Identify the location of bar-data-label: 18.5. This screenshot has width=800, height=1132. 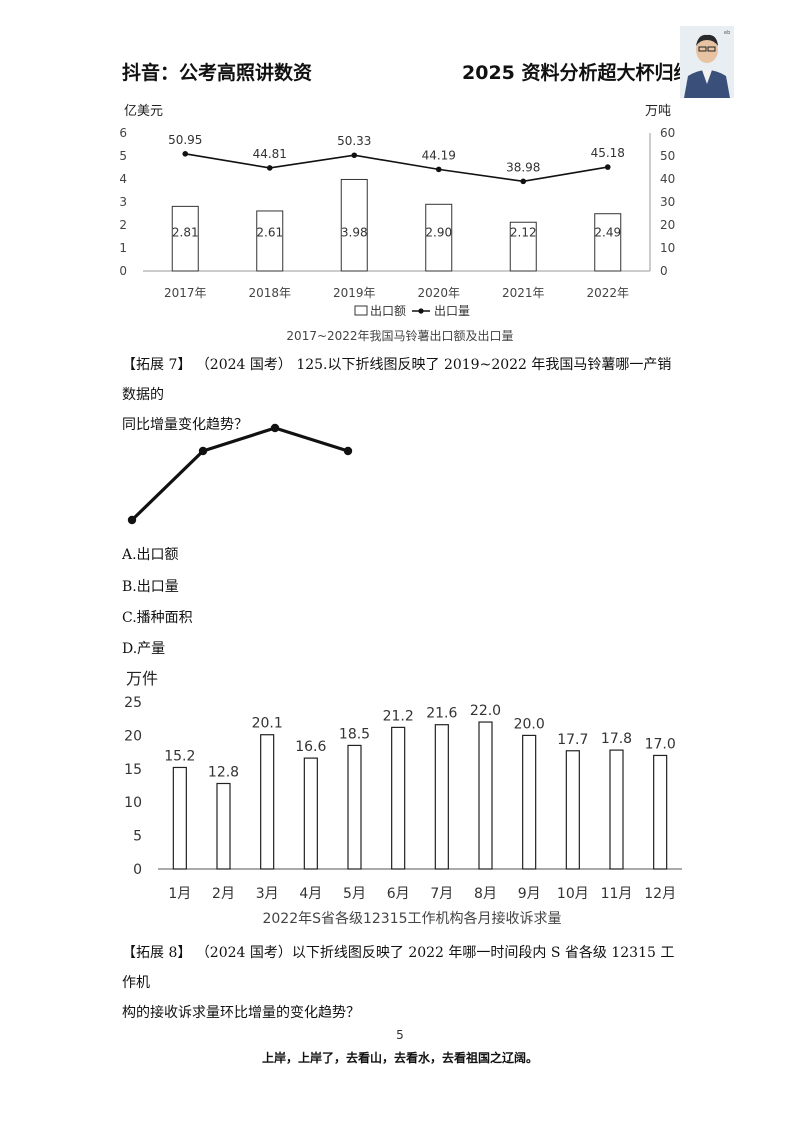
(354, 734).